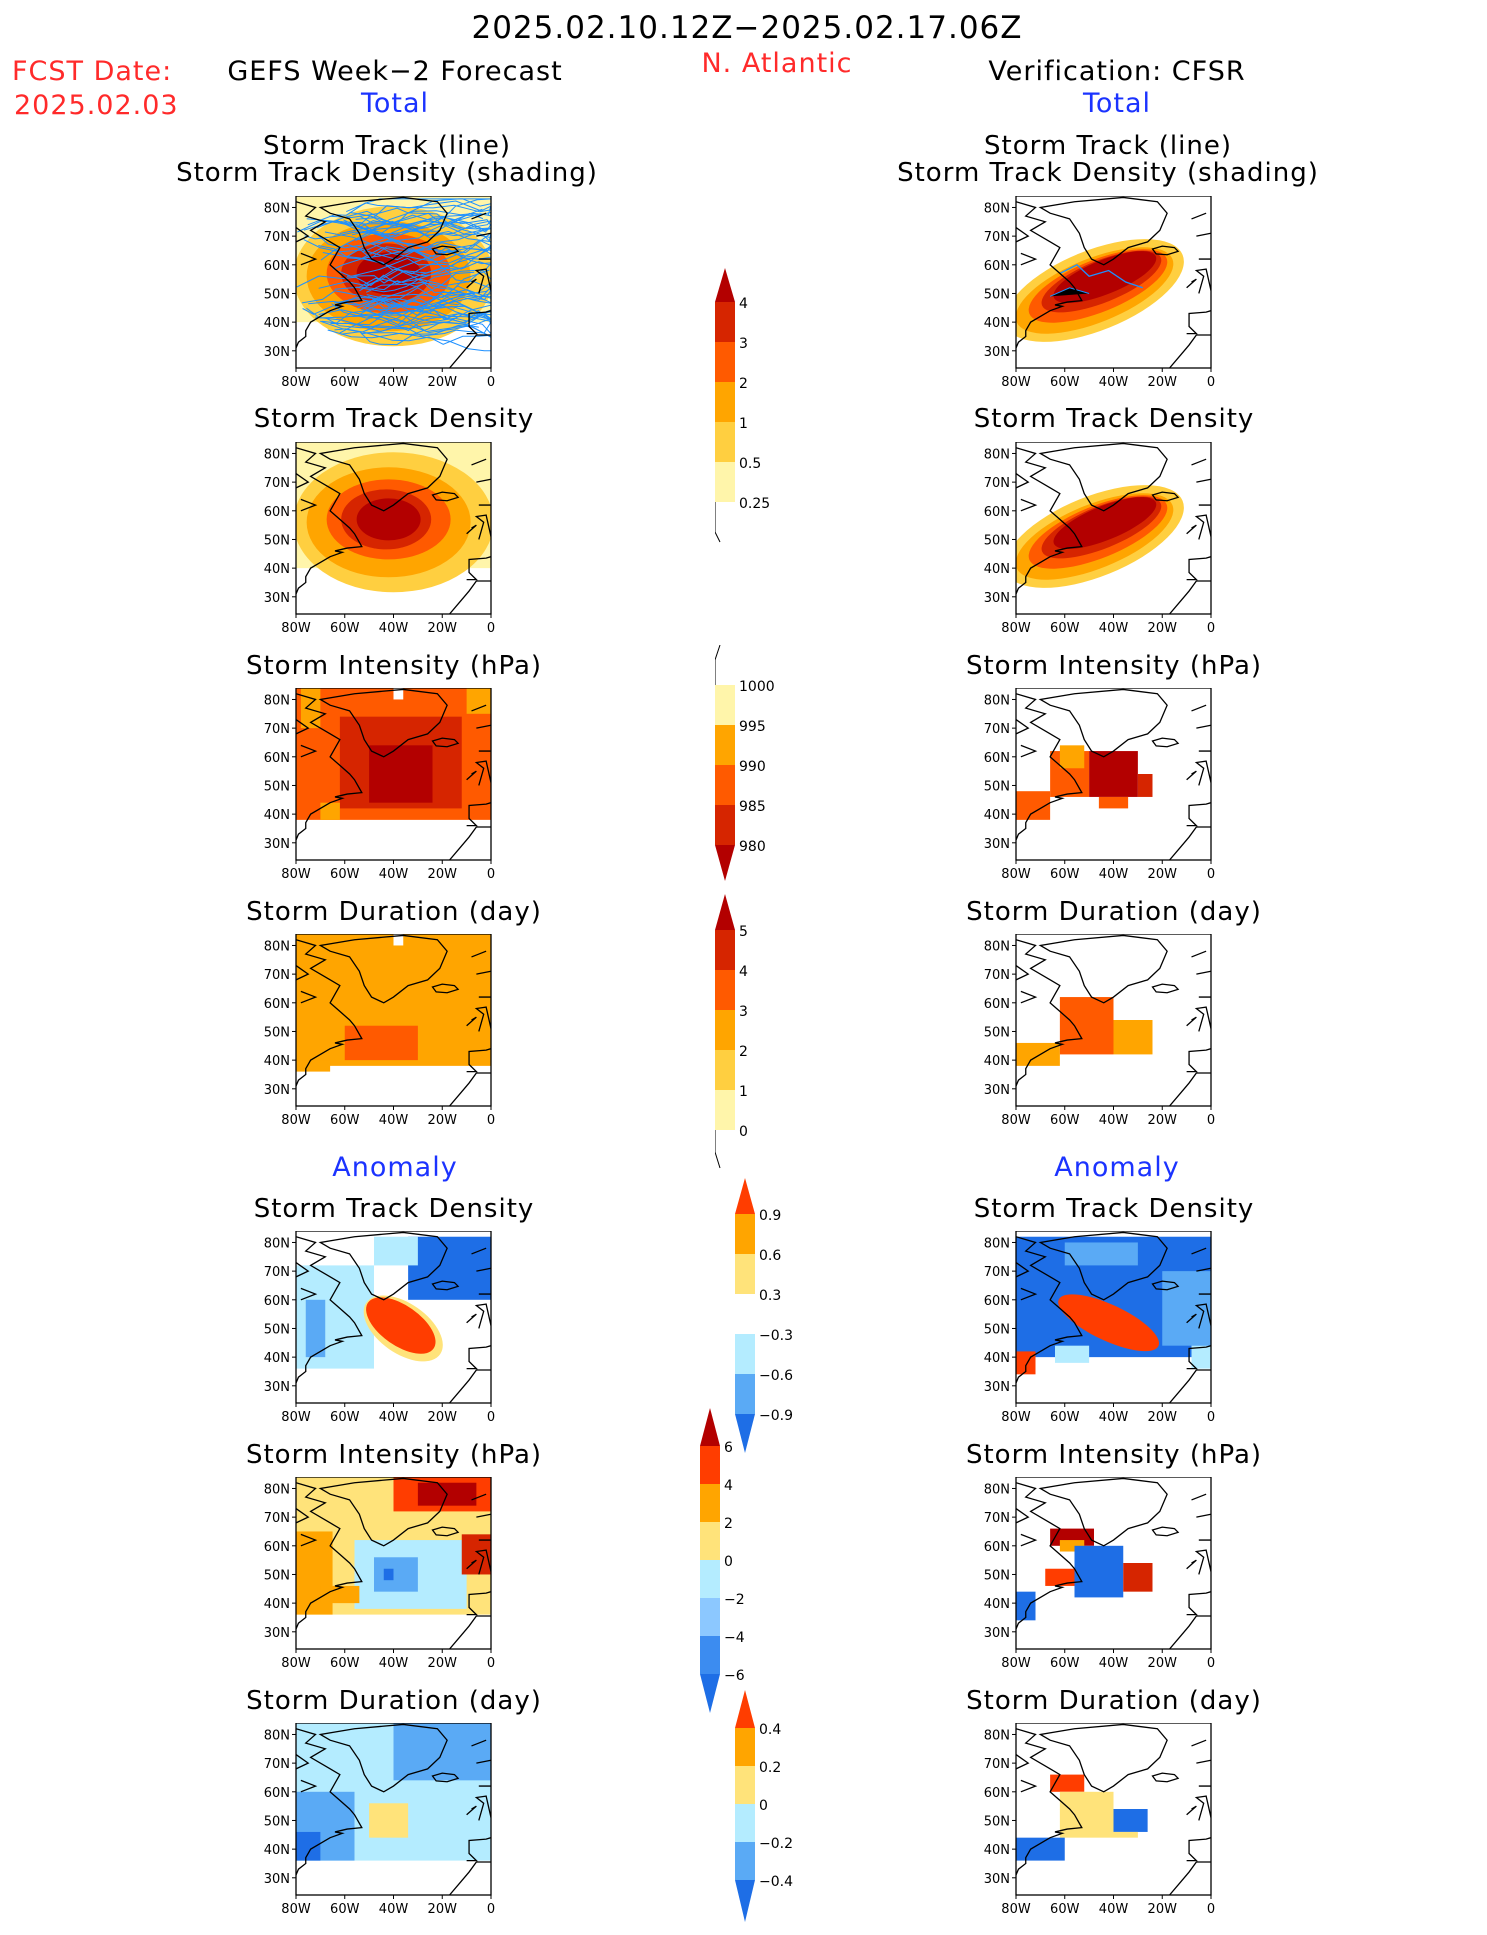  What do you see at coordinates (734, 1676) in the screenshot?
I see `colorbar-label: −6` at bounding box center [734, 1676].